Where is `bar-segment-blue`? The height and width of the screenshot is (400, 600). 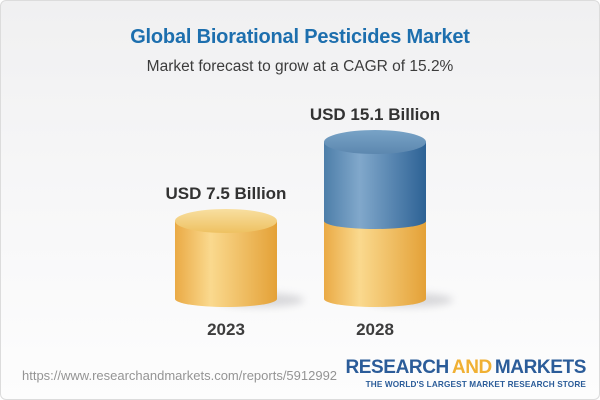 bar-segment-blue is located at coordinates (375, 185).